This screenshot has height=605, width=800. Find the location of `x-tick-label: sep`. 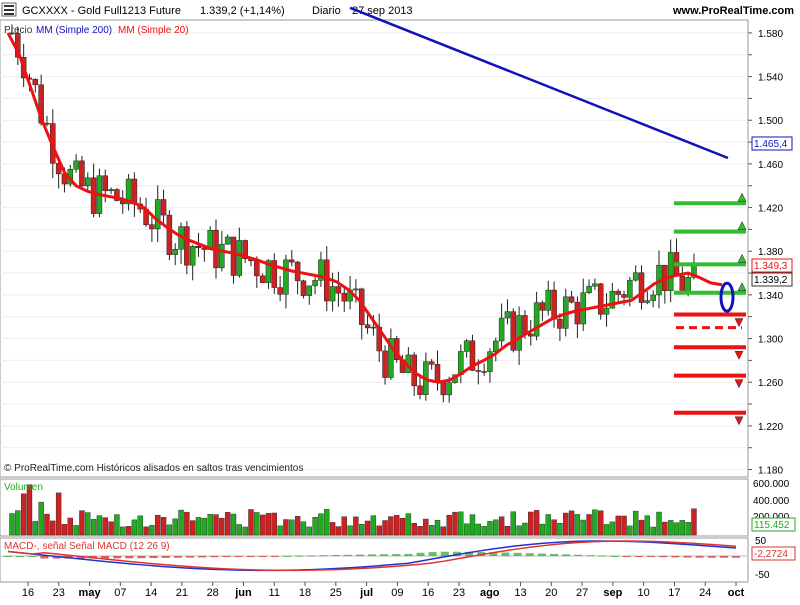

x-tick-label: sep is located at coordinates (612, 593).